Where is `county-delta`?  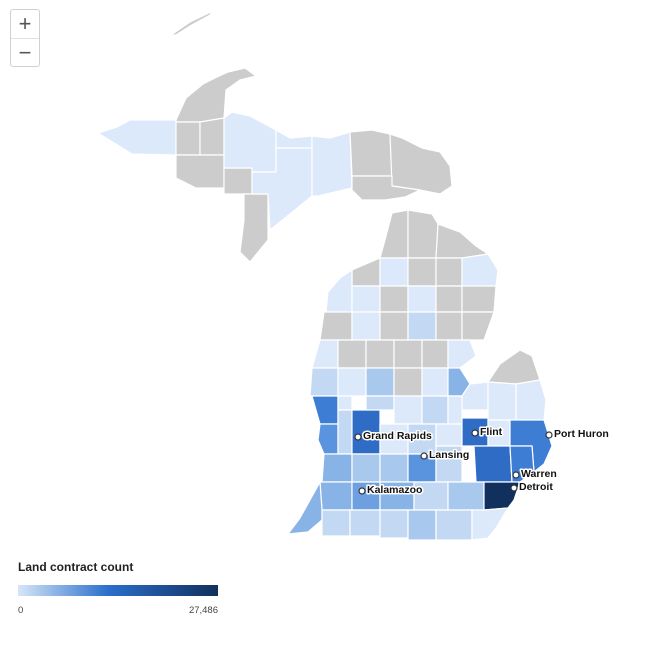 county-delta is located at coordinates (282, 189).